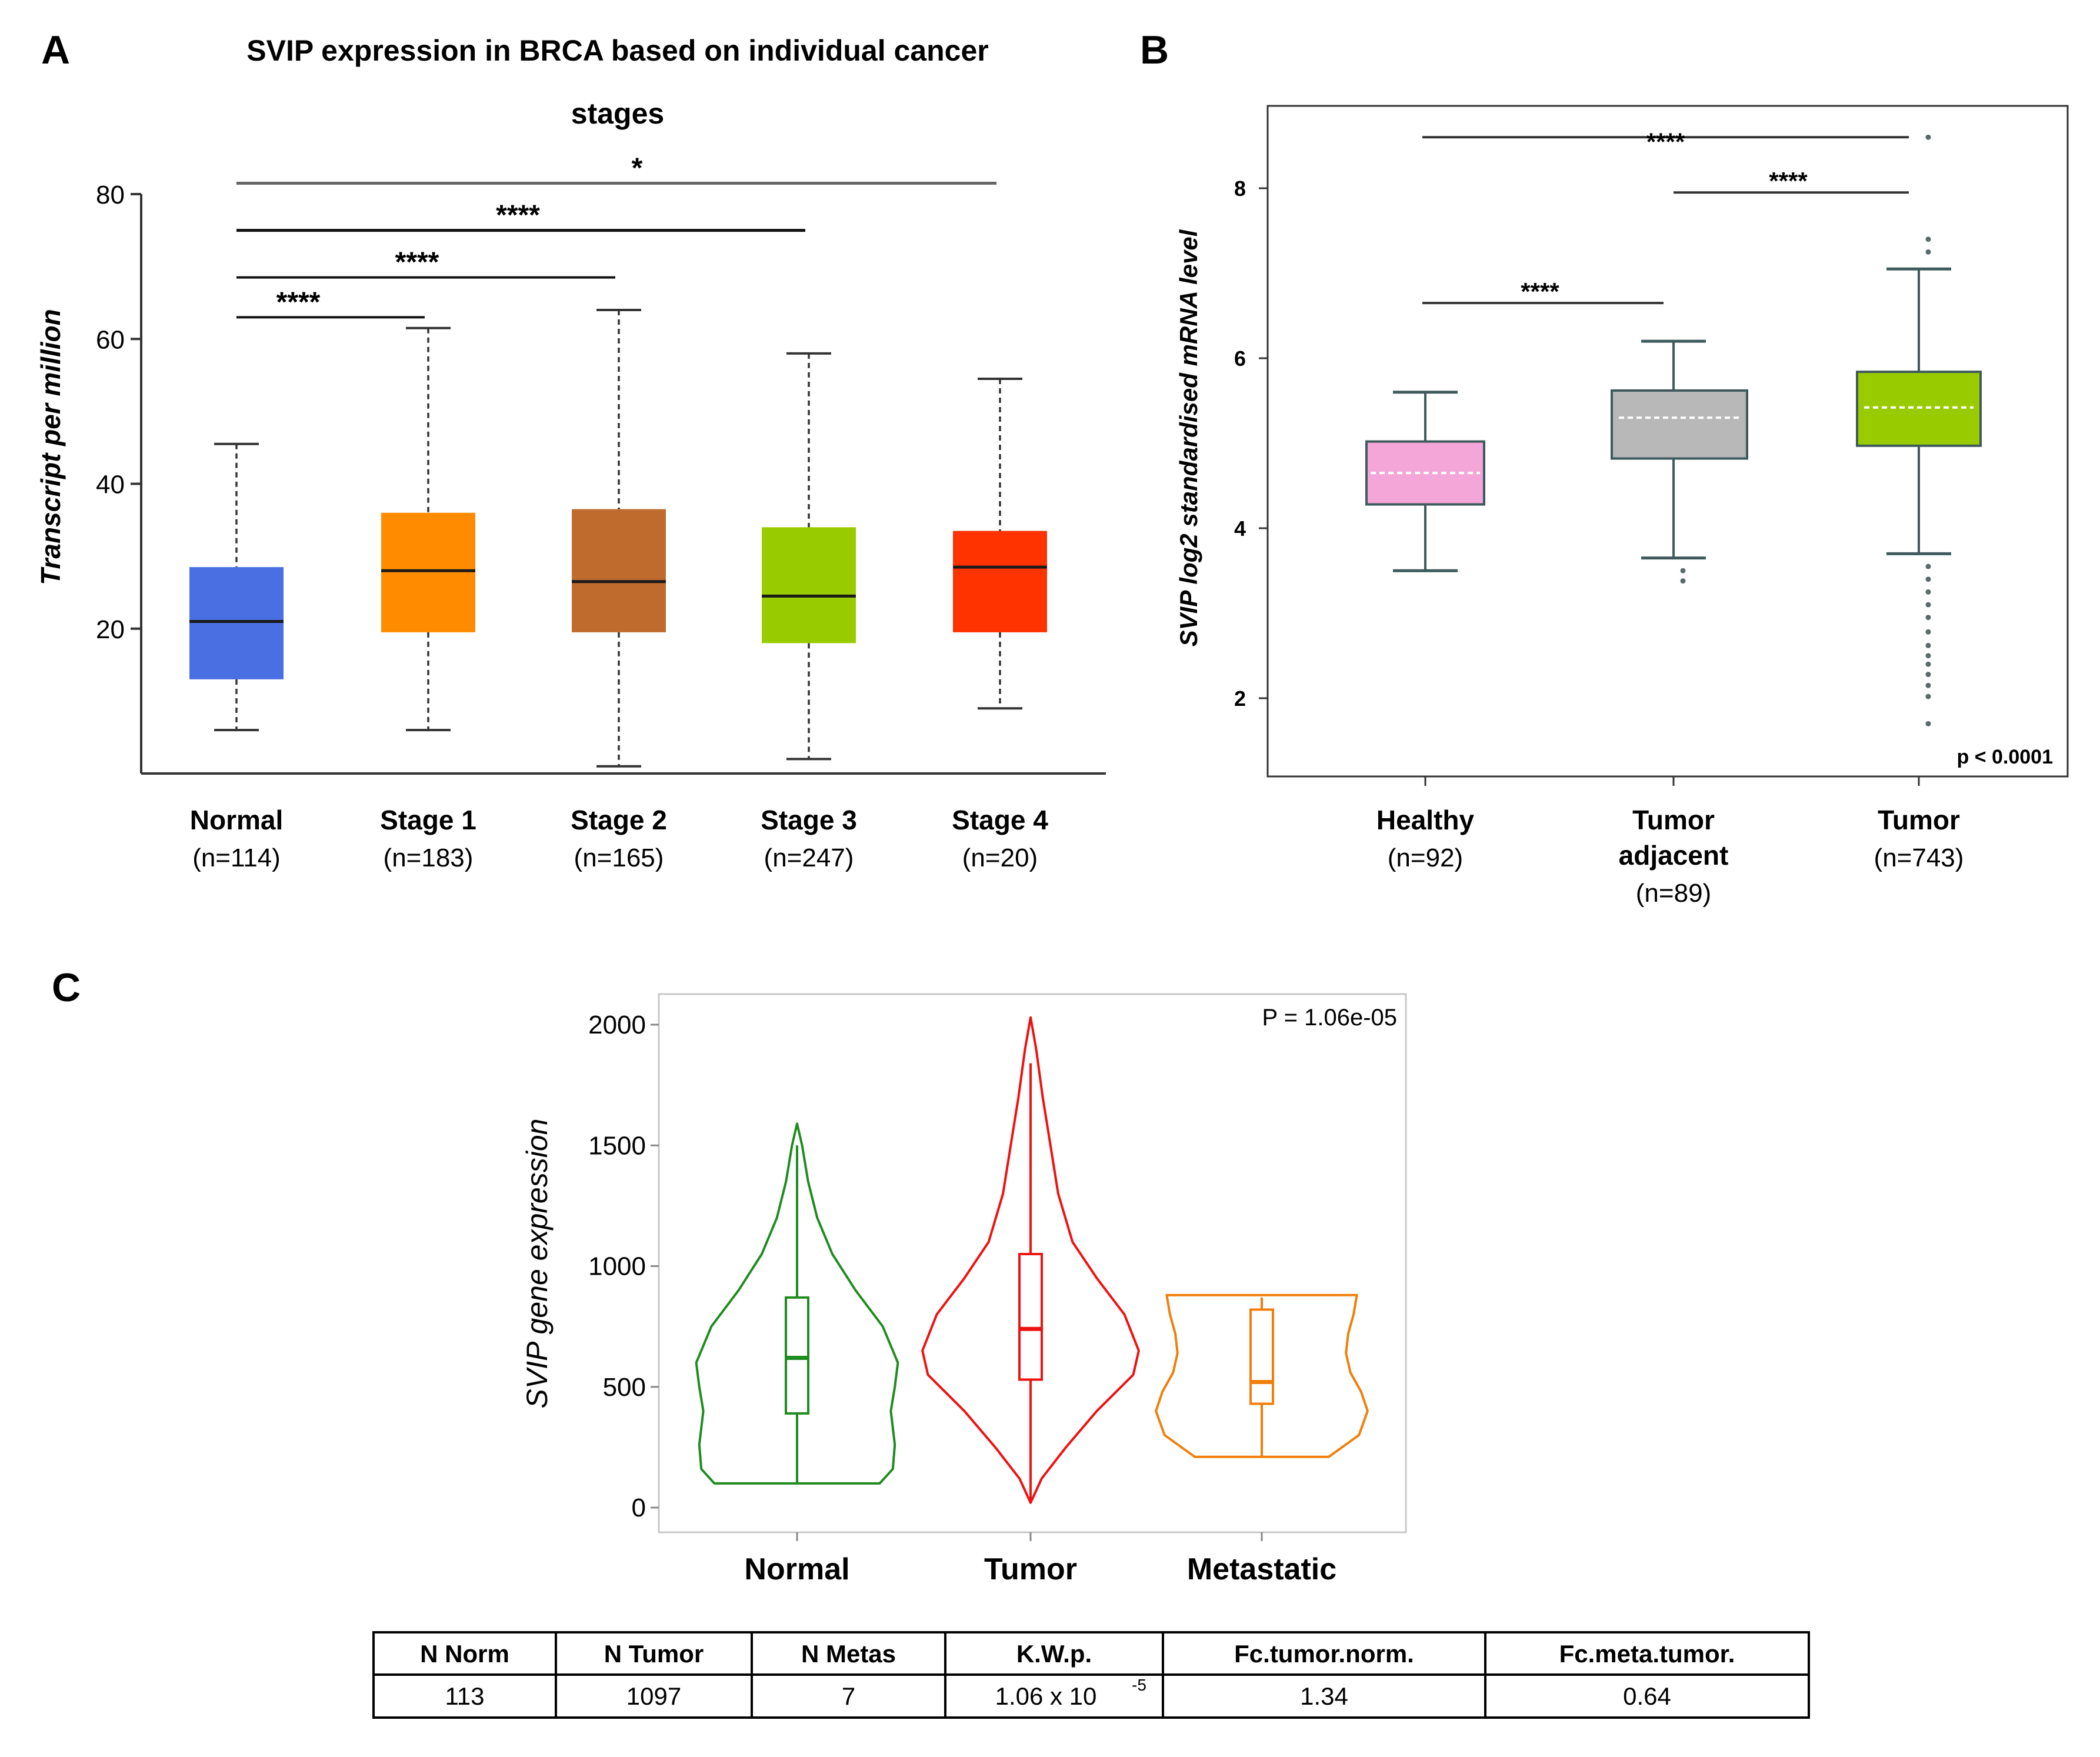 The image size is (2100, 1757). I want to click on panel-c-p-value: P = 1.06e-05, so click(1329, 1018).